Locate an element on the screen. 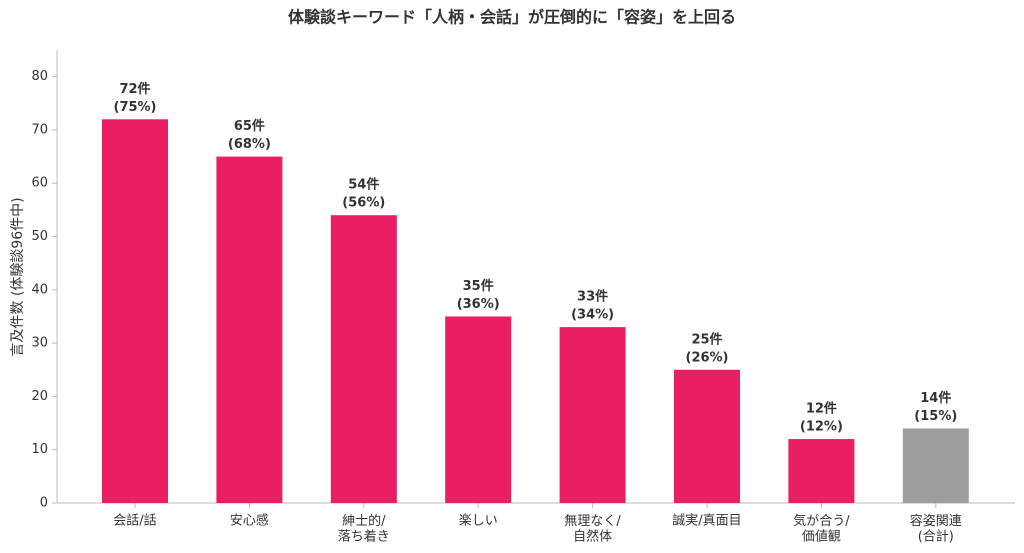 The width and height of the screenshot is (1024, 553). x-tick-label: 紳士的/落ち着き is located at coordinates (364, 529).